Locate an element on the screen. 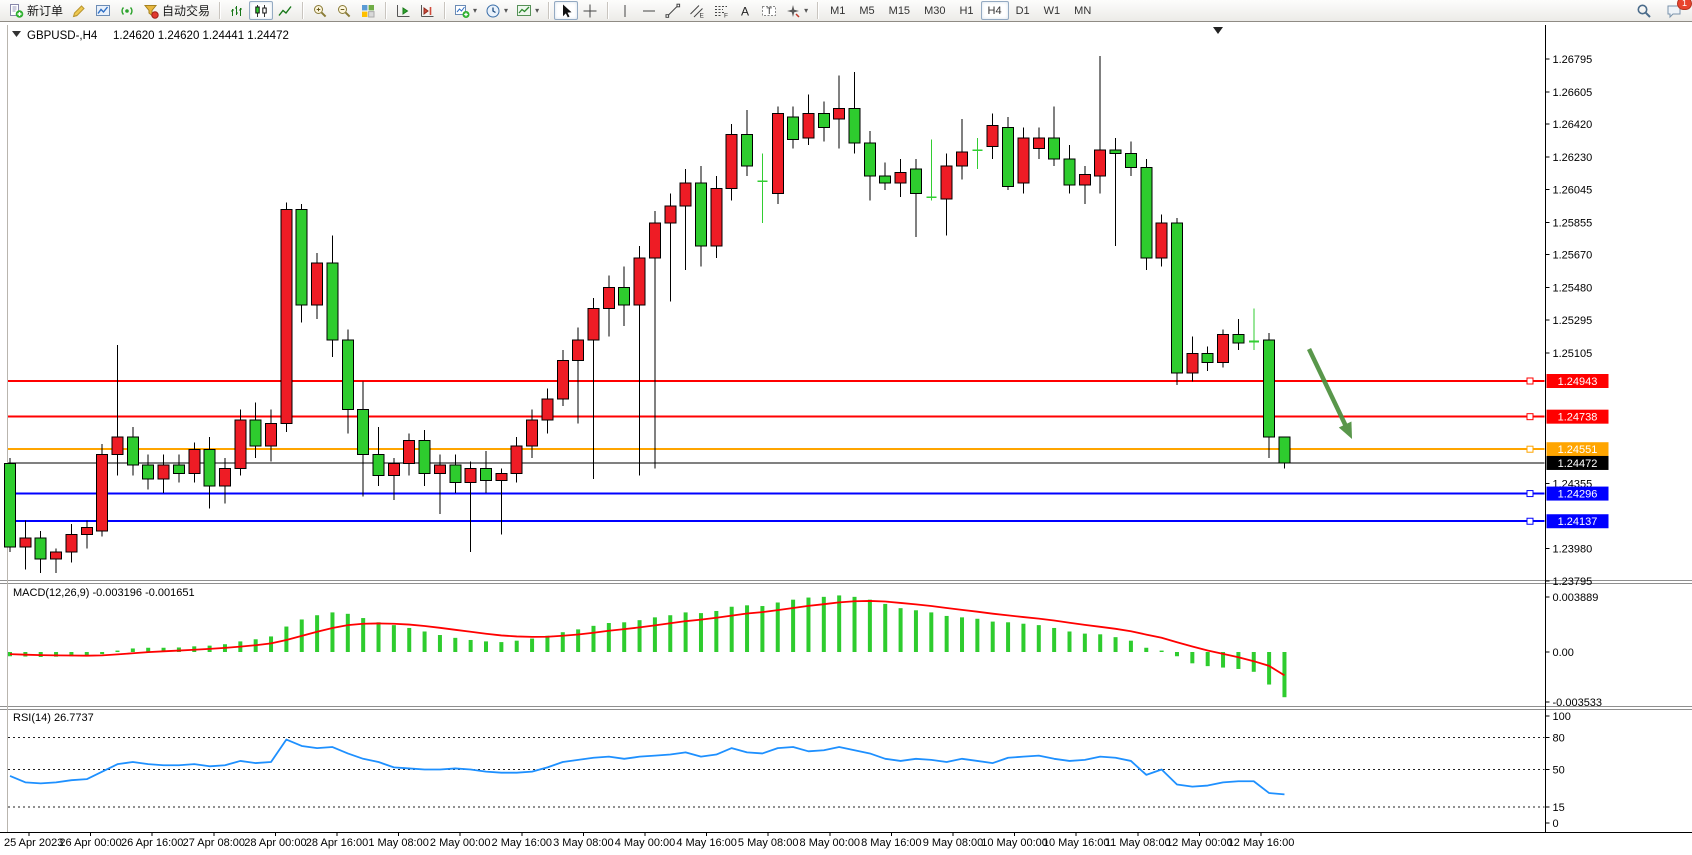 This screenshot has height=855, width=1692. macd-signal-line is located at coordinates (647, 638).